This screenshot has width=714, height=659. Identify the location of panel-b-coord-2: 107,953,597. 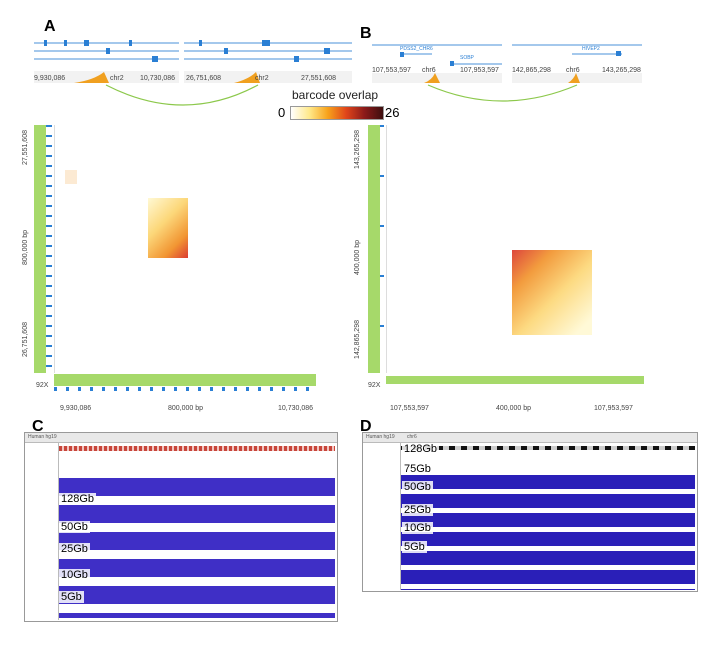
(479, 70).